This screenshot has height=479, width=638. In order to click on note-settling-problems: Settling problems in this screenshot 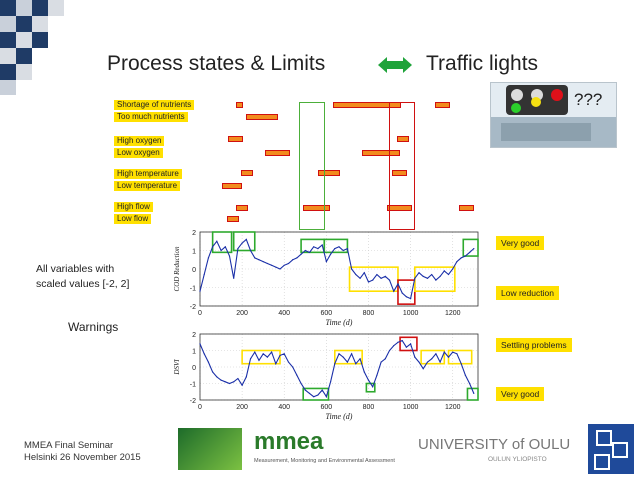, I will do `click(534, 345)`.